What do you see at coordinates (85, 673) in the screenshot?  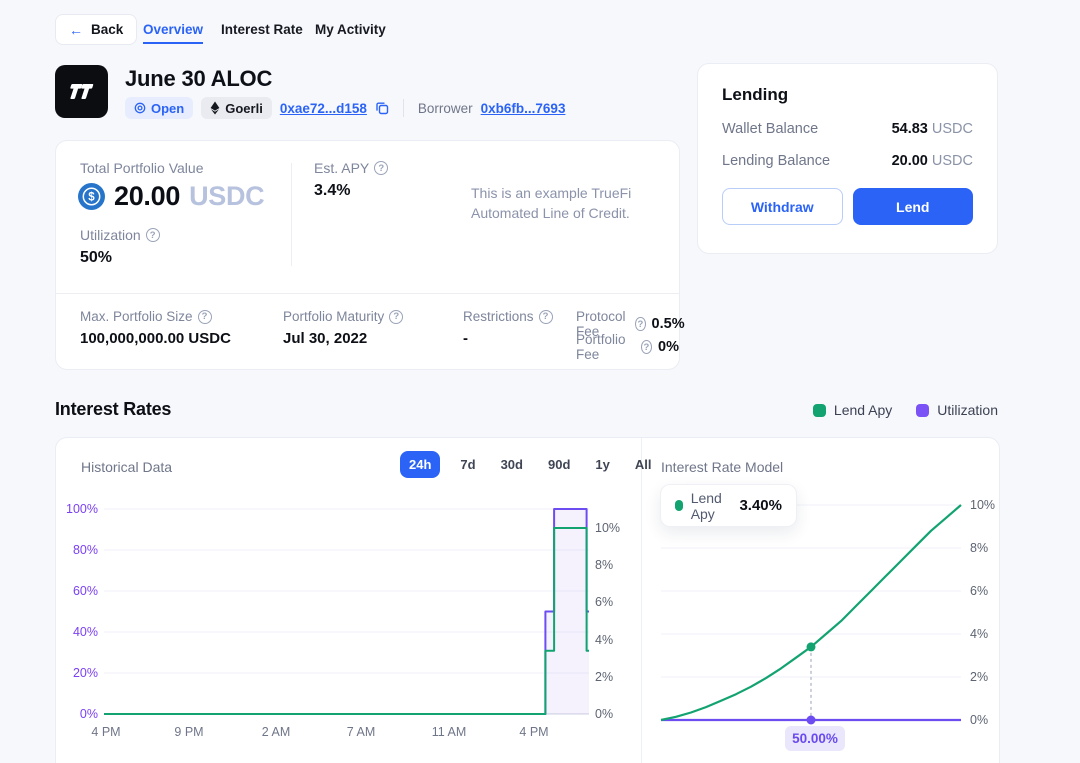 I see `hist-left-tick: 20%` at bounding box center [85, 673].